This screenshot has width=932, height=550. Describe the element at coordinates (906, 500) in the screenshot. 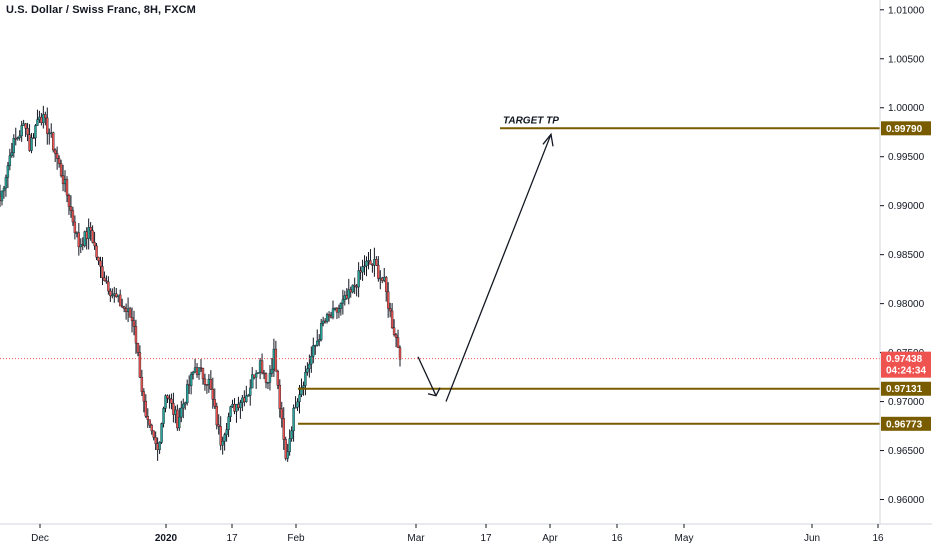

I see `y-tick-label: 0.96000` at that location.